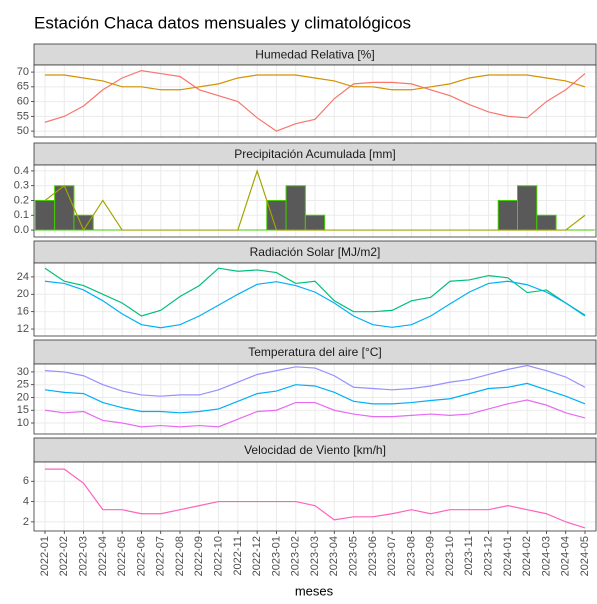 The image size is (597, 604). Describe the element at coordinates (469, 556) in the screenshot. I see `x-tick-label: 2023-11` at that location.